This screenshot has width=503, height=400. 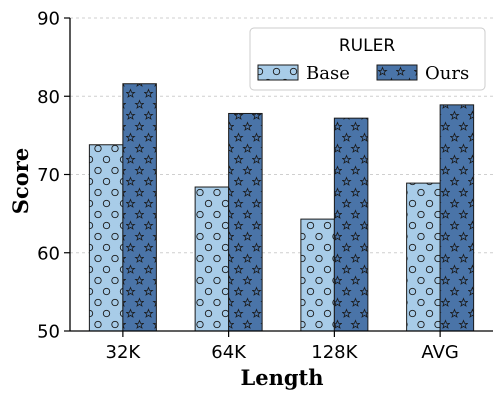 I want to click on y-tick-label: 90, so click(x=48, y=19).